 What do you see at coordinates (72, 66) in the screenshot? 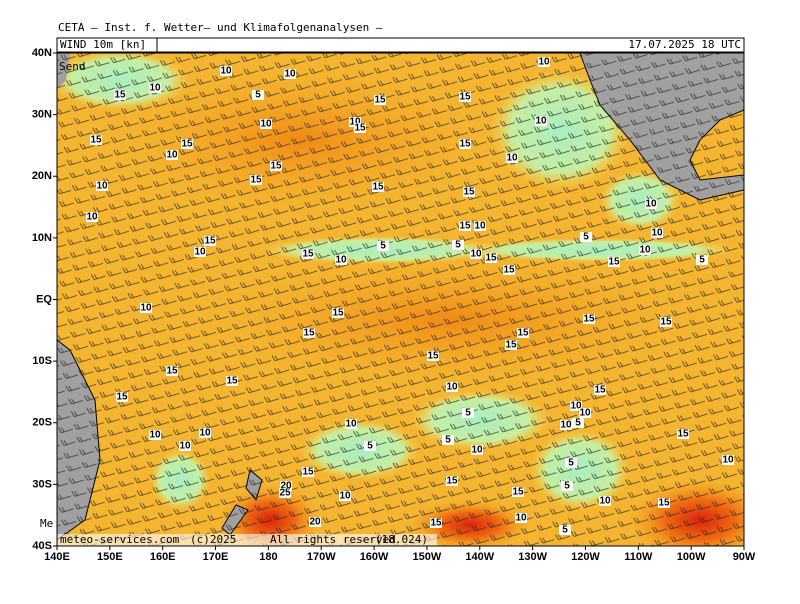
I see `side-text: Send` at bounding box center [72, 66].